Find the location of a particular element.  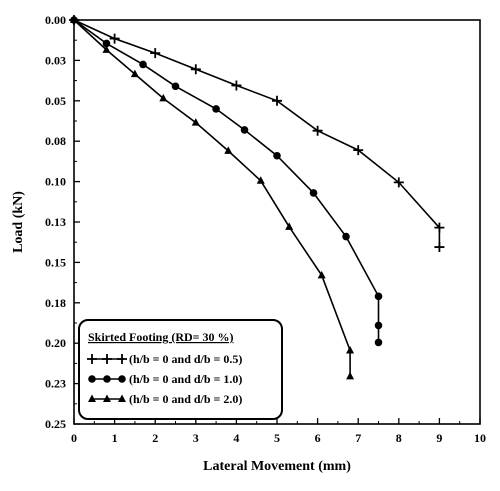

y-tick-label: 0.00 is located at coordinates (55, 20).